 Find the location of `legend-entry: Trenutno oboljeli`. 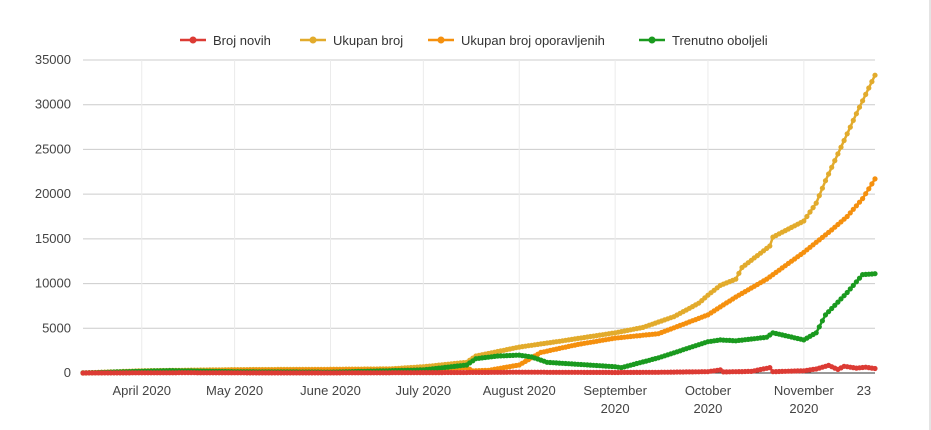

legend-entry: Trenutno oboljeli is located at coordinates (703, 40).